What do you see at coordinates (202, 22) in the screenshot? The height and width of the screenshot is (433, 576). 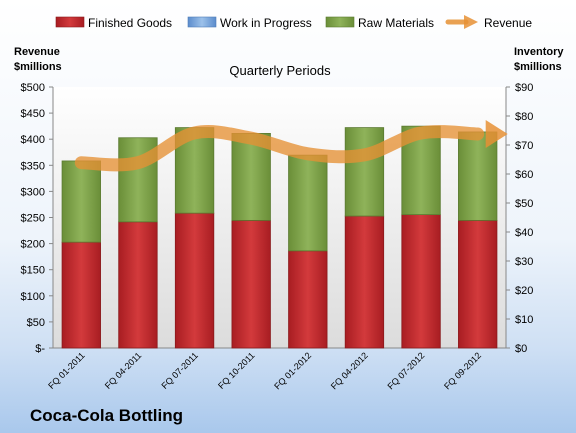 I see `legend-swatch-work-in-progress` at bounding box center [202, 22].